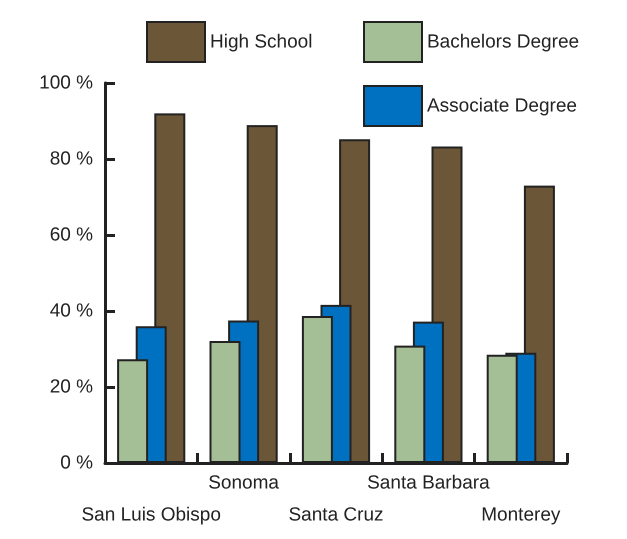 This screenshot has height=539, width=627. What do you see at coordinates (72, 235) in the screenshot?
I see `y-tick-label: 60 %` at bounding box center [72, 235].